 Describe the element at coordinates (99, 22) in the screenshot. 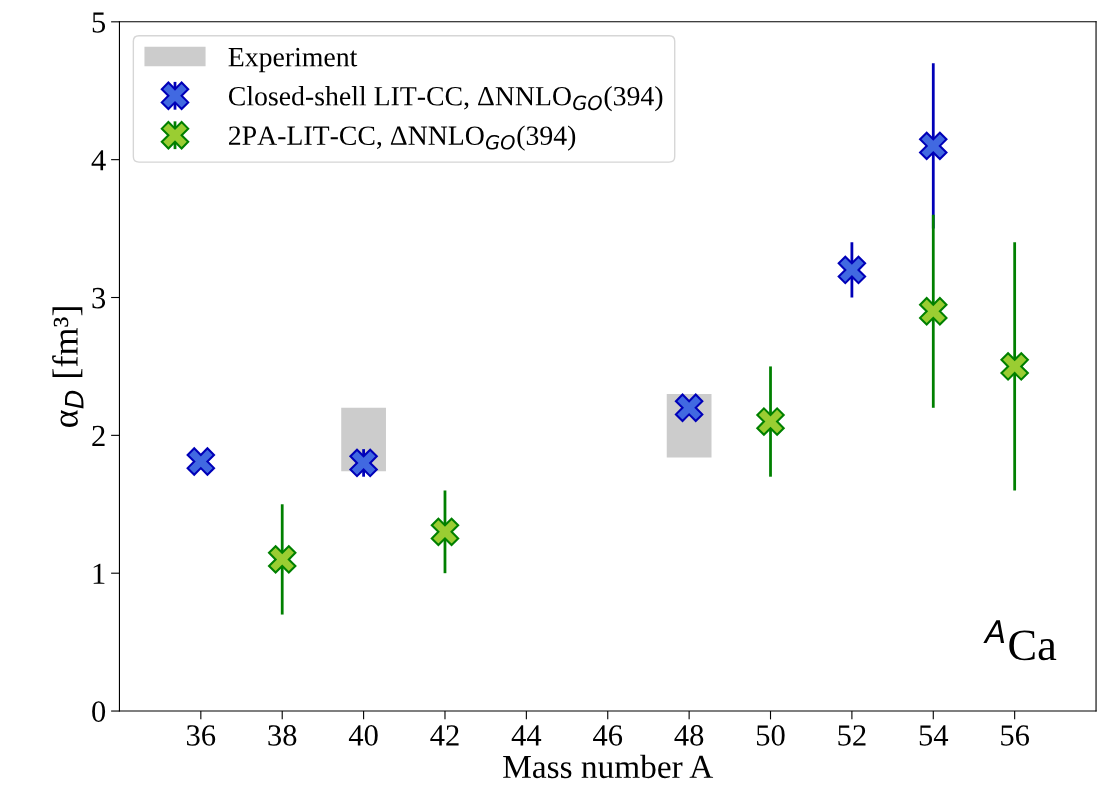

I see `y-tick-label: 5` at that location.